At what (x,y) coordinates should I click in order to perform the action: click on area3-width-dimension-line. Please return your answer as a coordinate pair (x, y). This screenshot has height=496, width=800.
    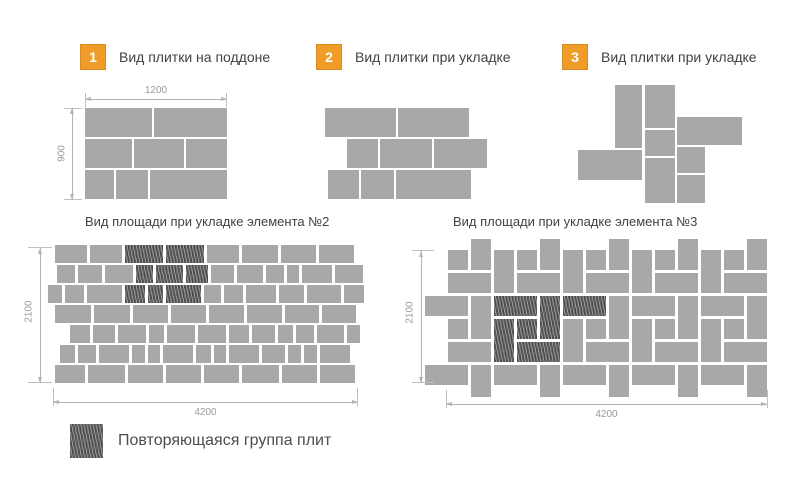
    Looking at the image, I should click on (606, 404).